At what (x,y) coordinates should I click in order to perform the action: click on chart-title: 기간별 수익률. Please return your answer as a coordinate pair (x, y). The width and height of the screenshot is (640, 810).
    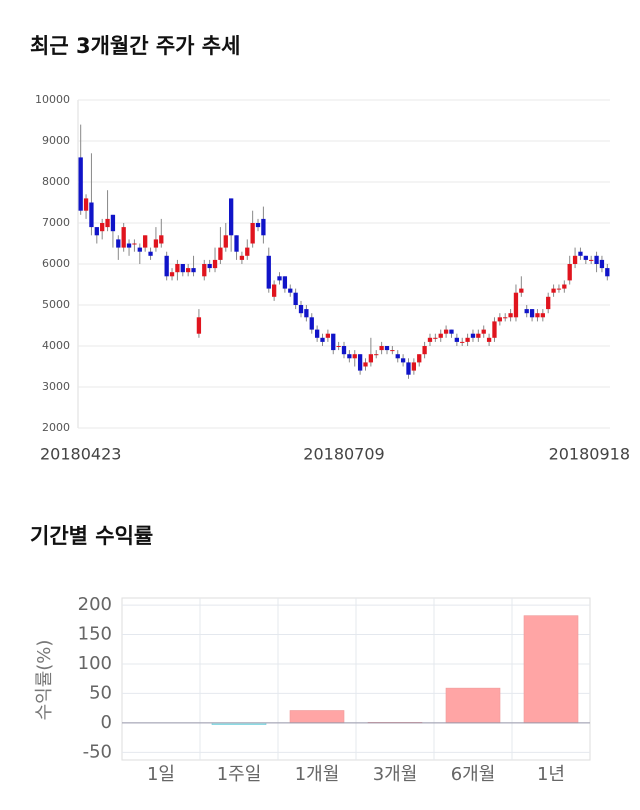
    Looking at the image, I should click on (91, 536).